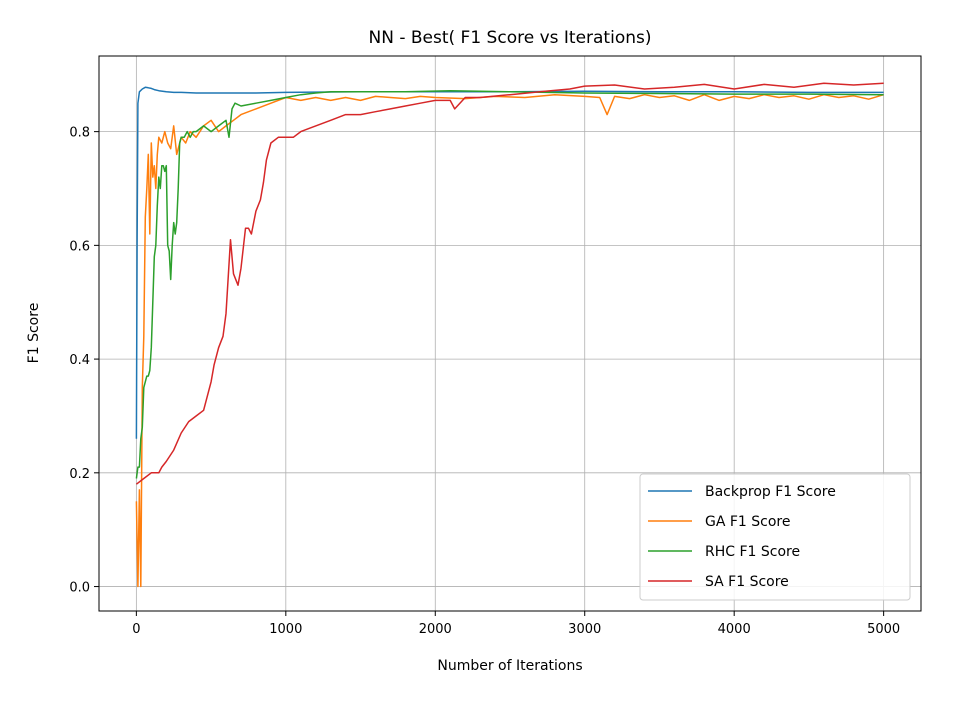  Describe the element at coordinates (34, 333) in the screenshot. I see `y-axis-label: F1 Score` at that location.